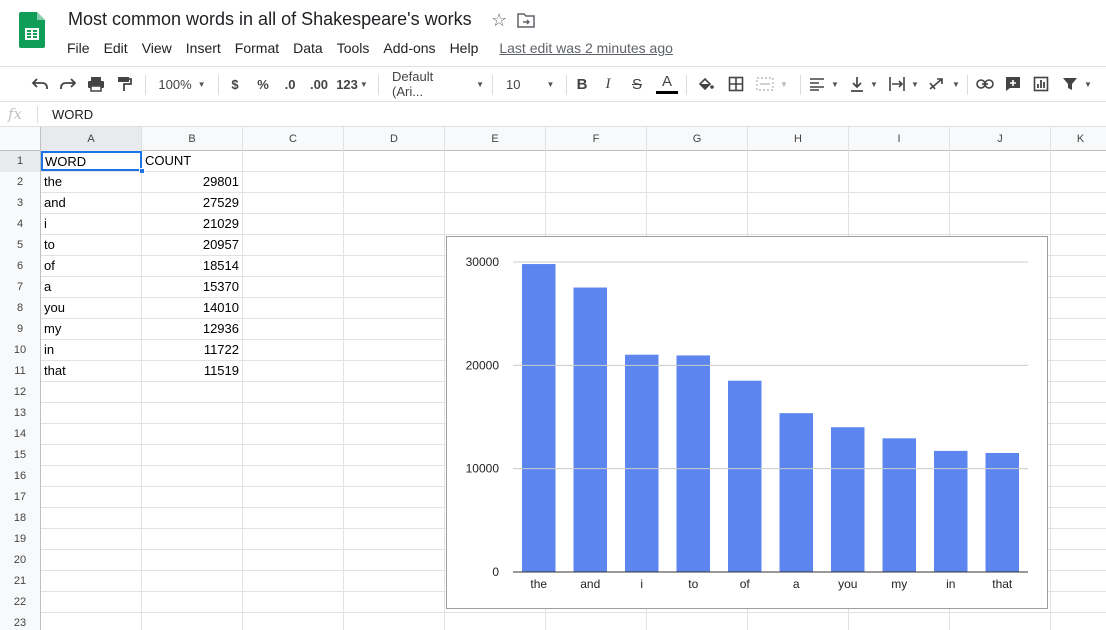 This screenshot has width=1106, height=630. What do you see at coordinates (192, 413) in the screenshot?
I see `cell-b13` at bounding box center [192, 413].